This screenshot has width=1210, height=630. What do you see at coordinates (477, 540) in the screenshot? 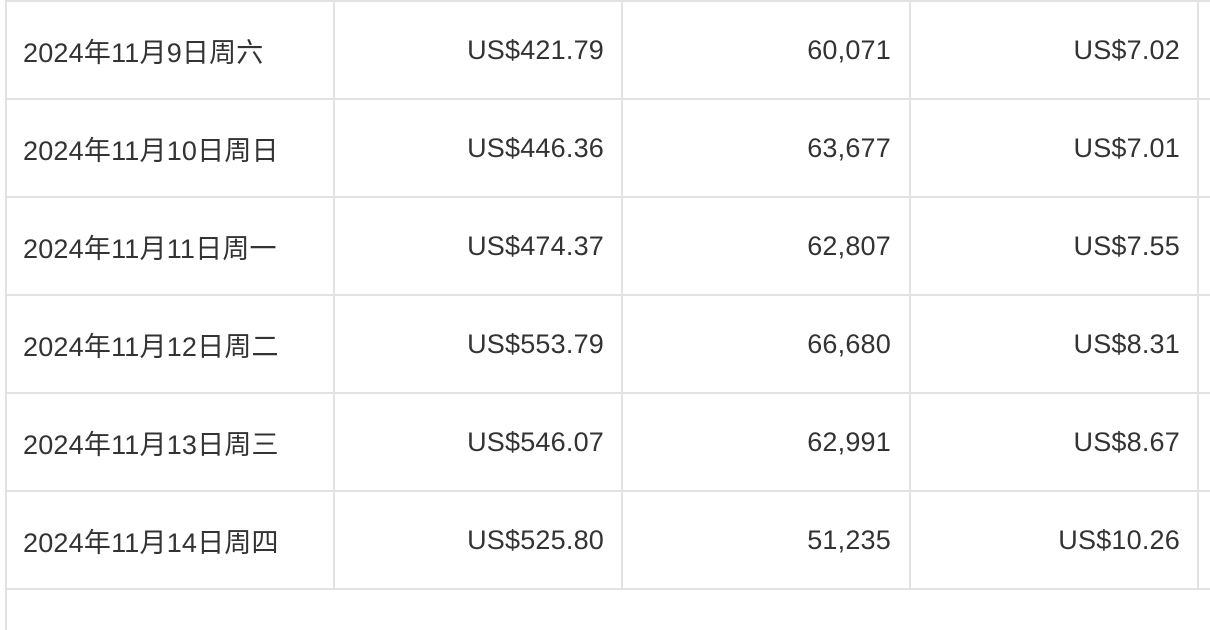
I see `revenue-cell: US$525.80` at bounding box center [477, 540].